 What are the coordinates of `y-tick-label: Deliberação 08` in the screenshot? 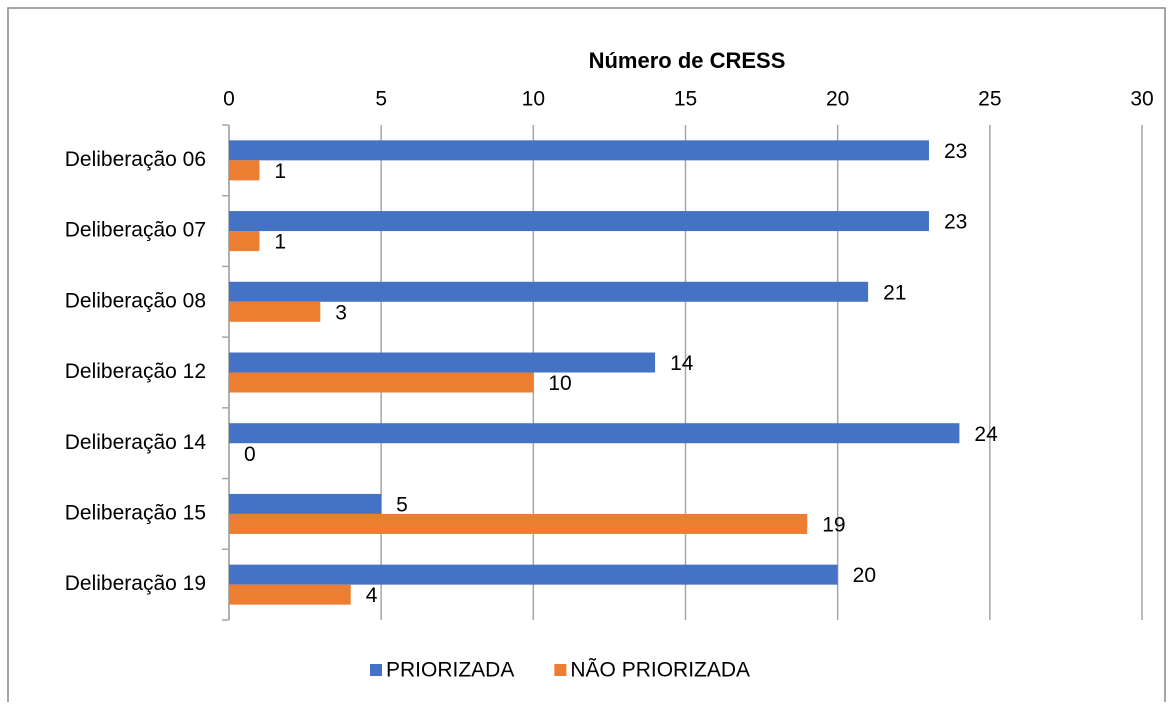 It's located at (135, 300).